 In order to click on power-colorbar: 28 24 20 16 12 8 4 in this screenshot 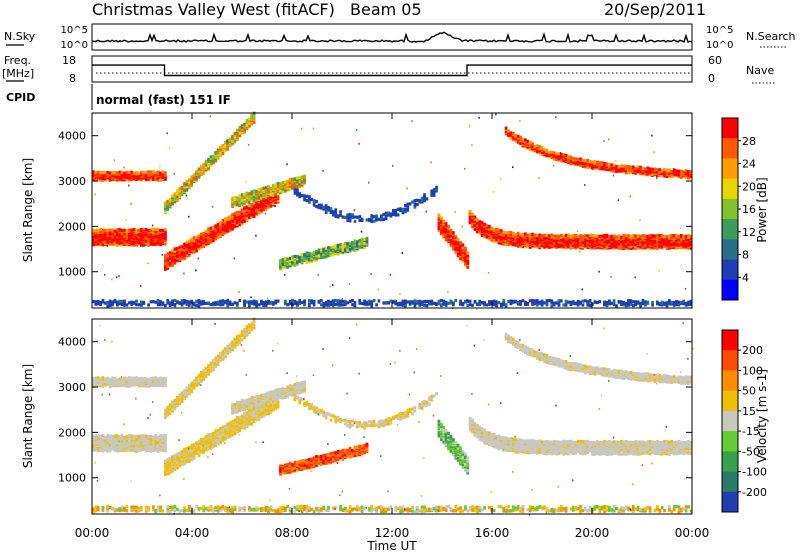, I will do `click(738, 209)`.